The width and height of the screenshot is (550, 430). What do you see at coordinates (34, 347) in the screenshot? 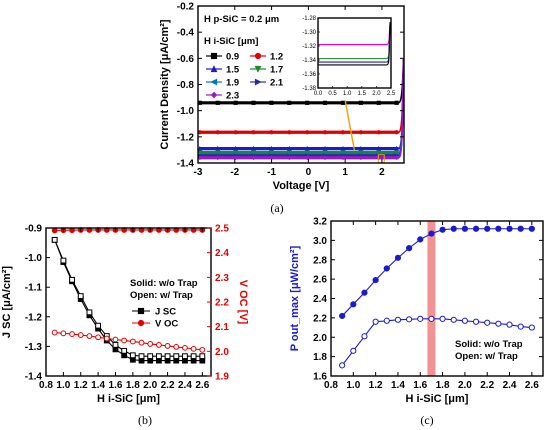
I see `b-ytick-label: -1.3` at bounding box center [34, 347].